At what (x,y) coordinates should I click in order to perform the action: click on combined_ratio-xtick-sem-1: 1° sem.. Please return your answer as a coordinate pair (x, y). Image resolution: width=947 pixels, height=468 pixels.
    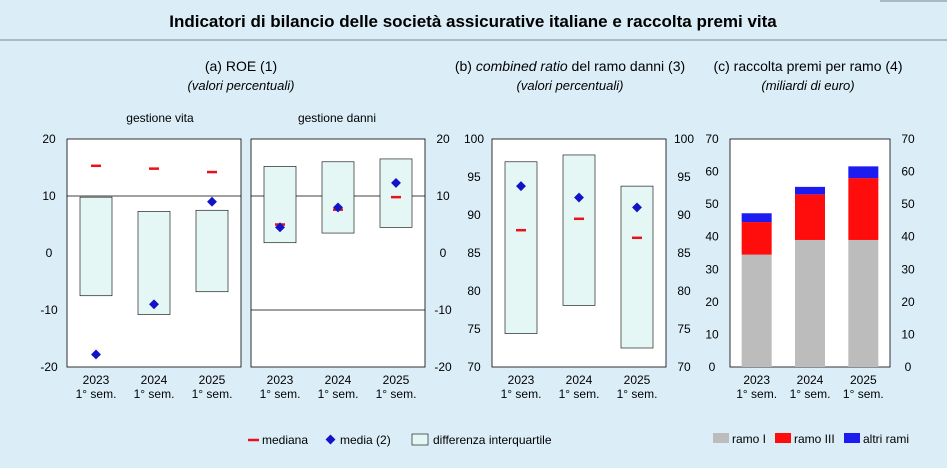
    Looking at the image, I should click on (579, 394).